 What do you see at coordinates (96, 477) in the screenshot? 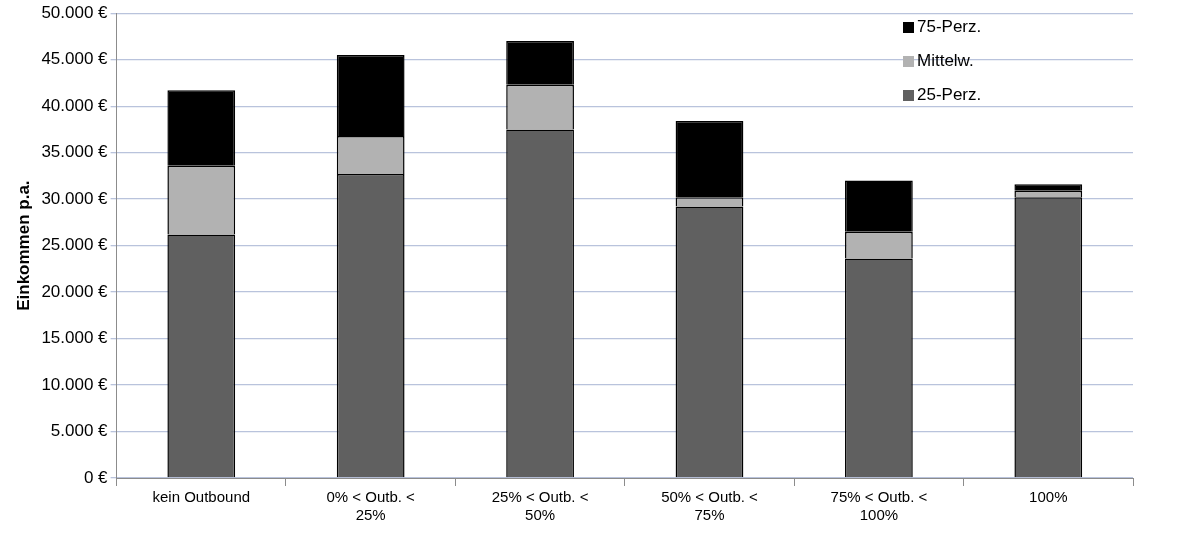
I see `y-tick-label: 0 €` at bounding box center [96, 477].